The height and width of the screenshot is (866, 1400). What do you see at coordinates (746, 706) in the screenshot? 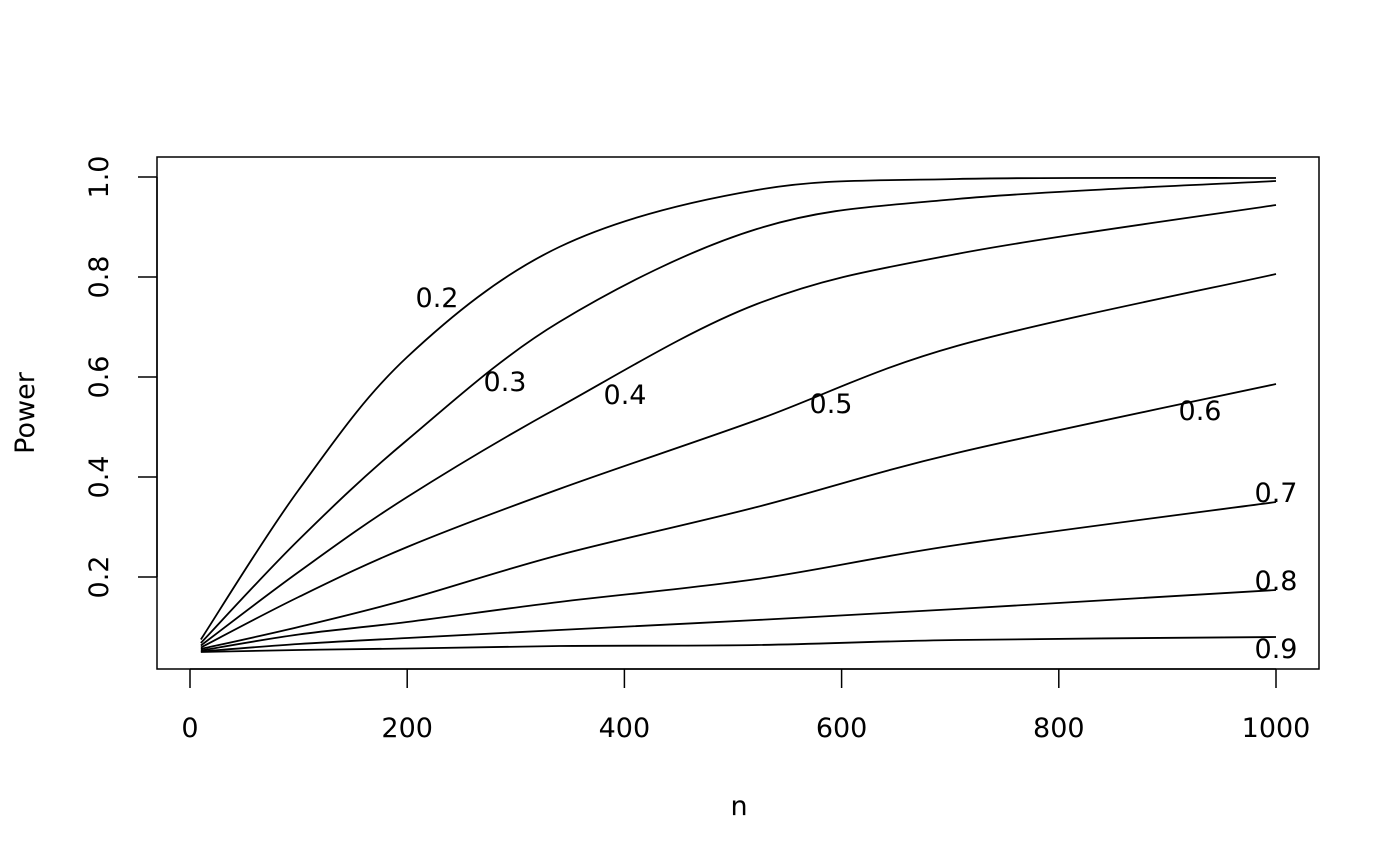
I see `x-axis: 0 200 400 600 800 1000` at bounding box center [746, 706].